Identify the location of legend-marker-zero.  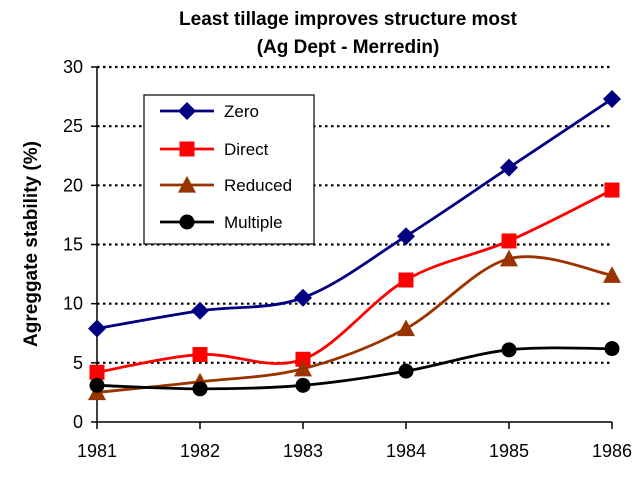
(187, 111).